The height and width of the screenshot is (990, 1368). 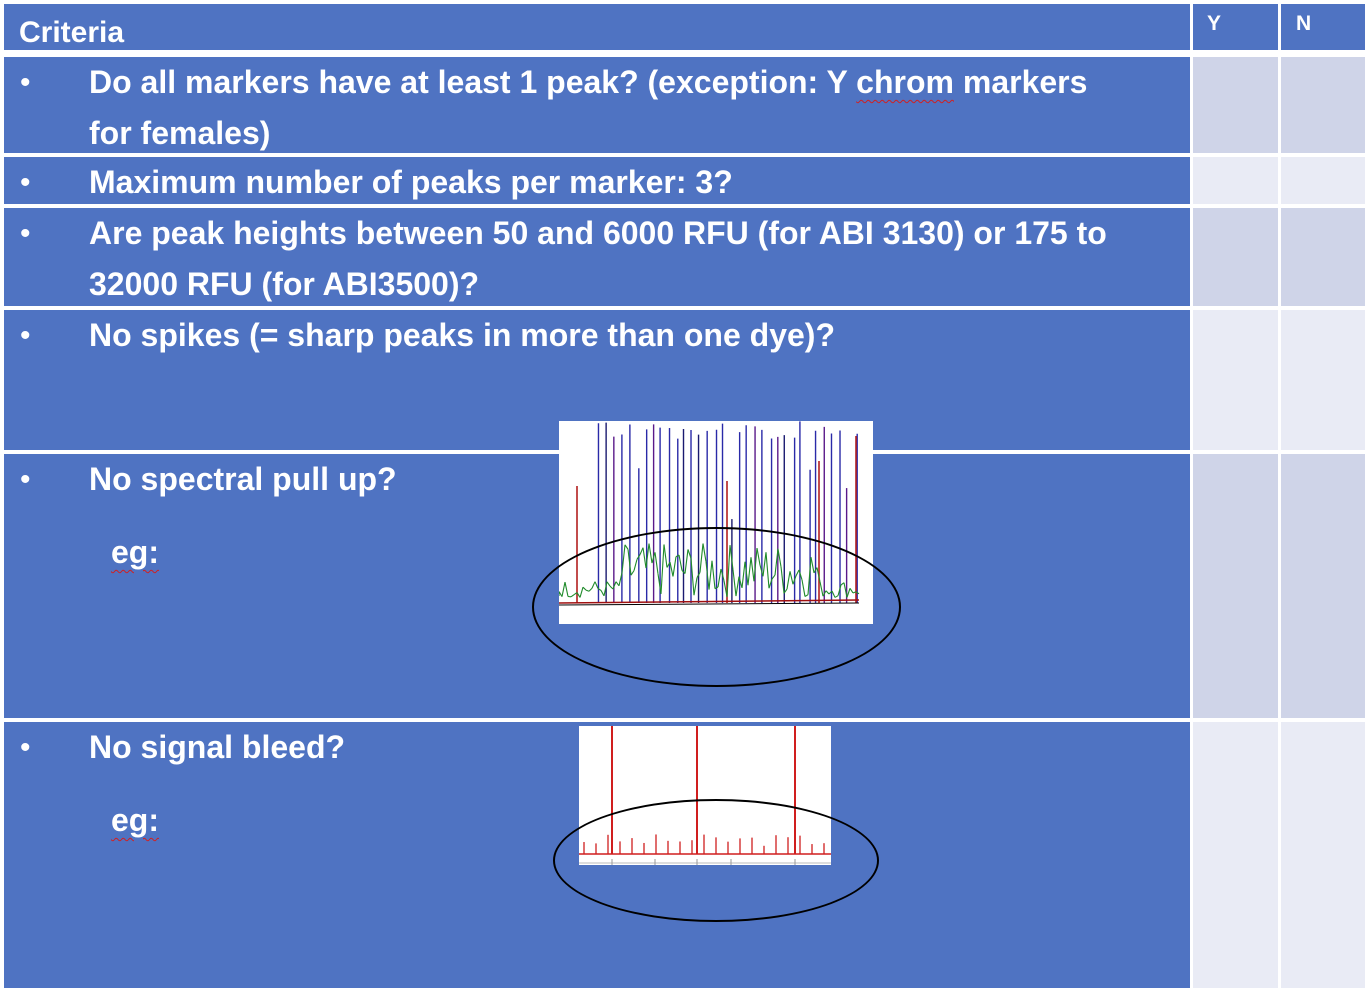 I want to click on criteria-text-2: Maximum number of peaks per marker: 3?, so click(x=411, y=182).